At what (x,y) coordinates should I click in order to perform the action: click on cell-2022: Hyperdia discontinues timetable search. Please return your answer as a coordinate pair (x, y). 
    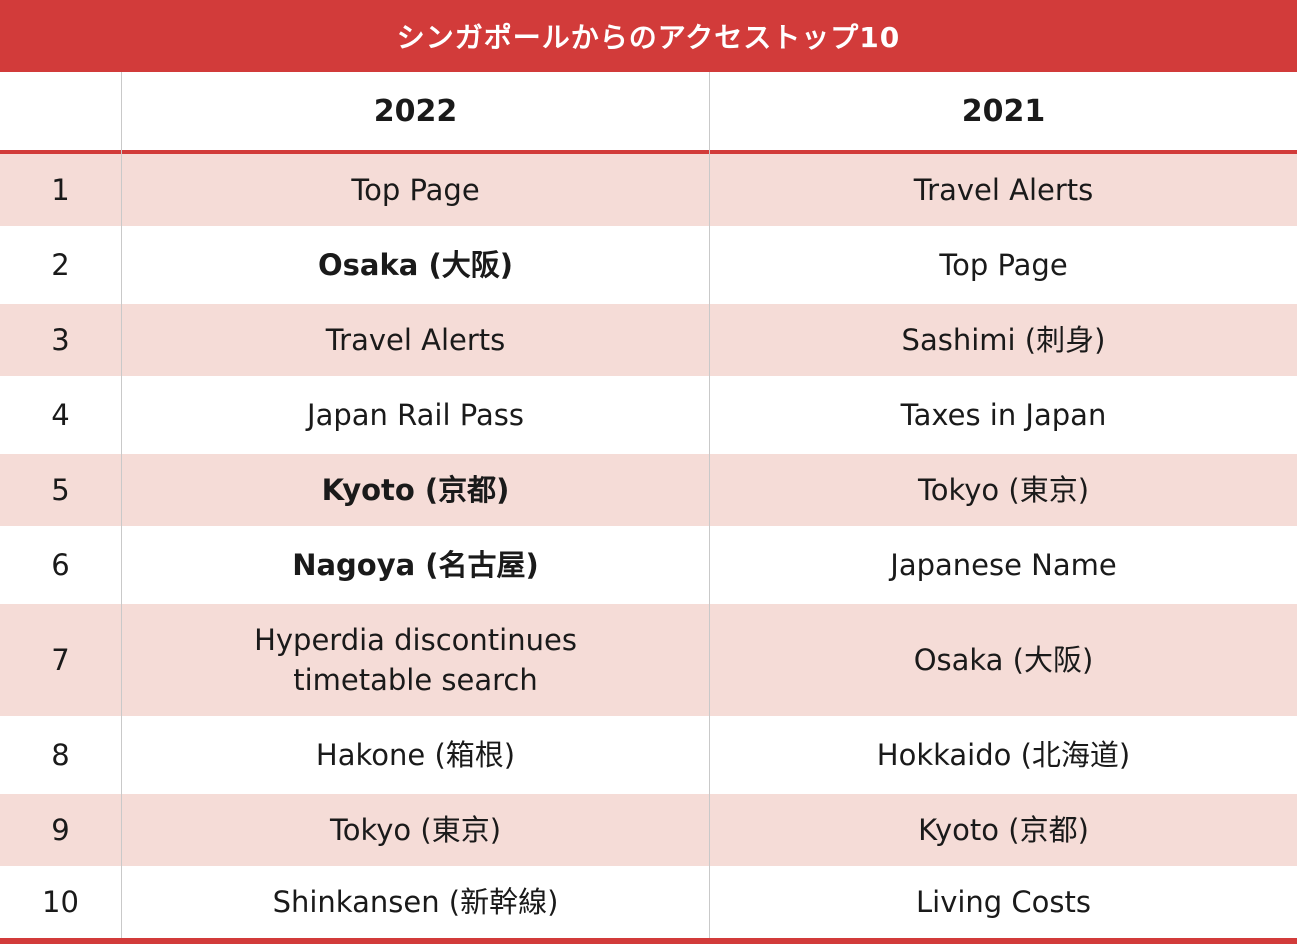
    Looking at the image, I should click on (415, 660).